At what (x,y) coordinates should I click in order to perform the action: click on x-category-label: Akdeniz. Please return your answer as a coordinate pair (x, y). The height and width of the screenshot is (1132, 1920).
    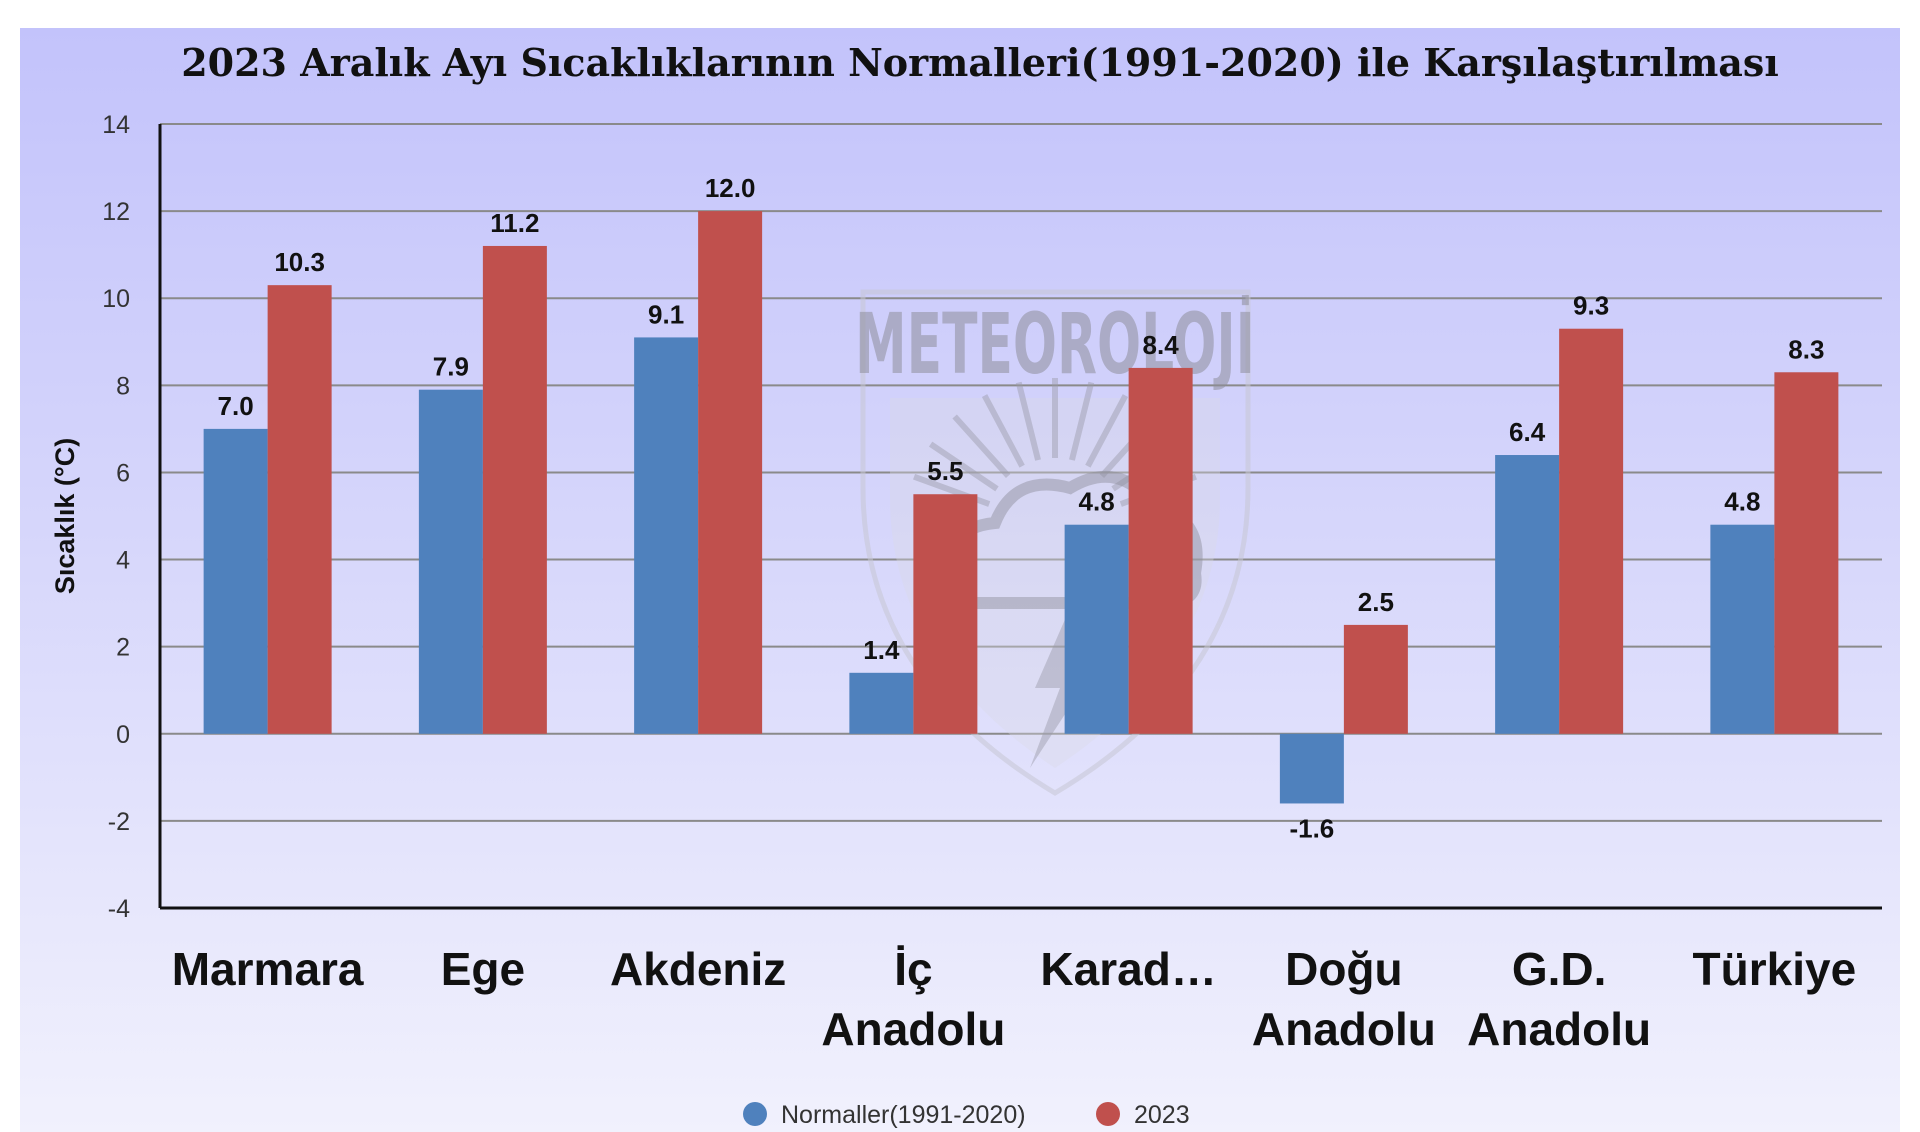
    Looking at the image, I should click on (698, 969).